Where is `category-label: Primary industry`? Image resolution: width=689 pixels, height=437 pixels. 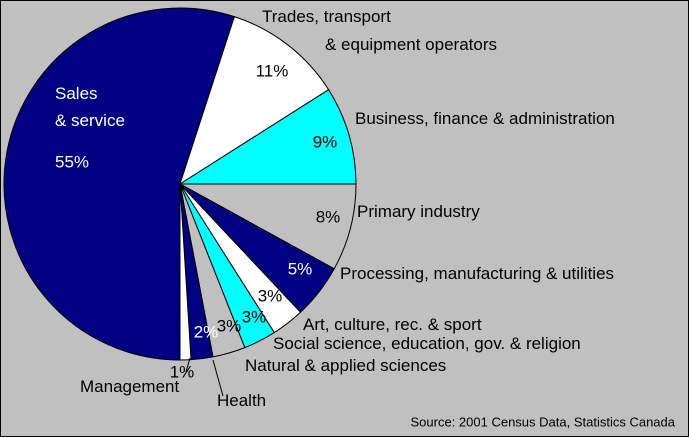 category-label: Primary industry is located at coordinates (418, 211).